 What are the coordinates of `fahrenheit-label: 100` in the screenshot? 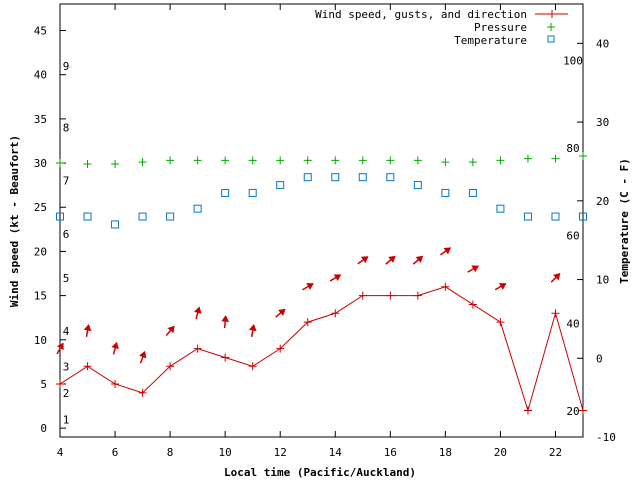 It's located at (573, 61).